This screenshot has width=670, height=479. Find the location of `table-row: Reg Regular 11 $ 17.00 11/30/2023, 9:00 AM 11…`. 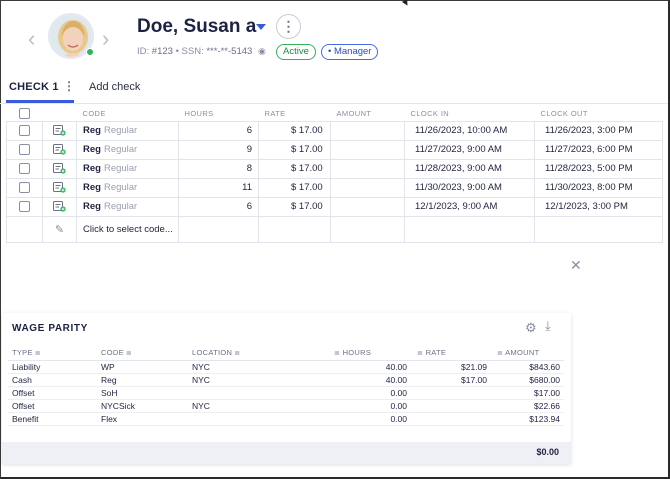

table-row: Reg Regular 11 $ 17.00 11/30/2023, 9:00 AM 11… is located at coordinates (334, 187).